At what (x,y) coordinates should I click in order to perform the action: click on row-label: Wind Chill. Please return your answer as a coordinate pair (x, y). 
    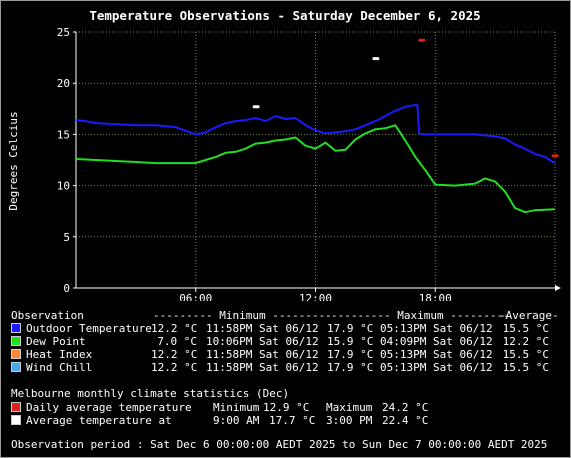
    Looking at the image, I should click on (59, 367).